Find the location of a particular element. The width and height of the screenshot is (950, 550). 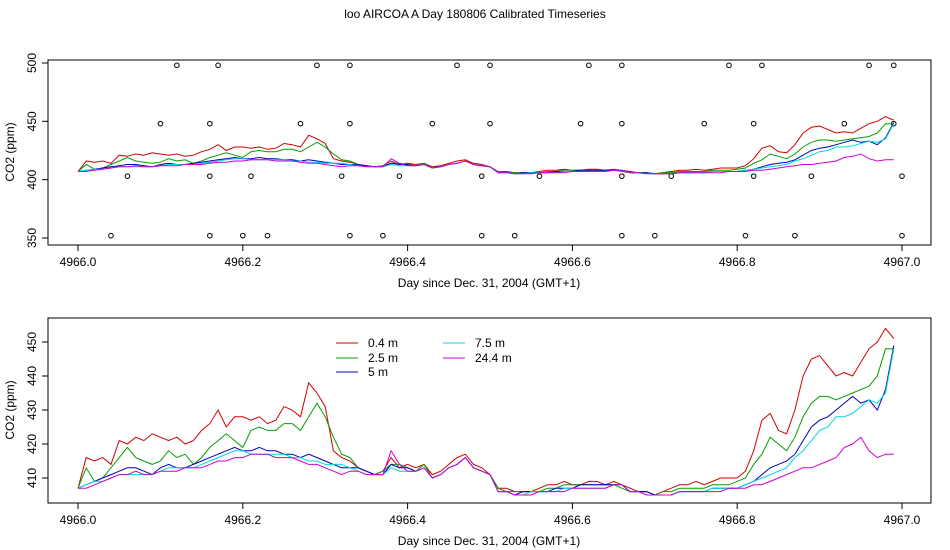

bottom-y-tick-label: 430 is located at coordinates (32, 410).